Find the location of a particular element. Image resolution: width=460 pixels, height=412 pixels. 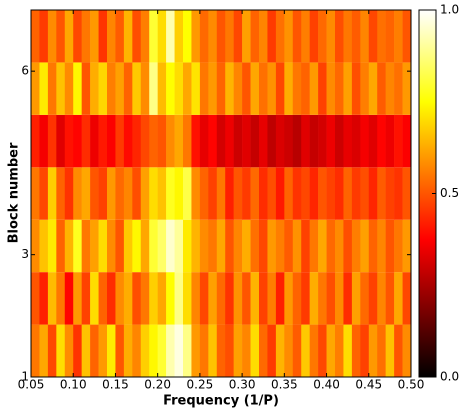

colorbar-tick-label: 1.0 is located at coordinates (449, 10).